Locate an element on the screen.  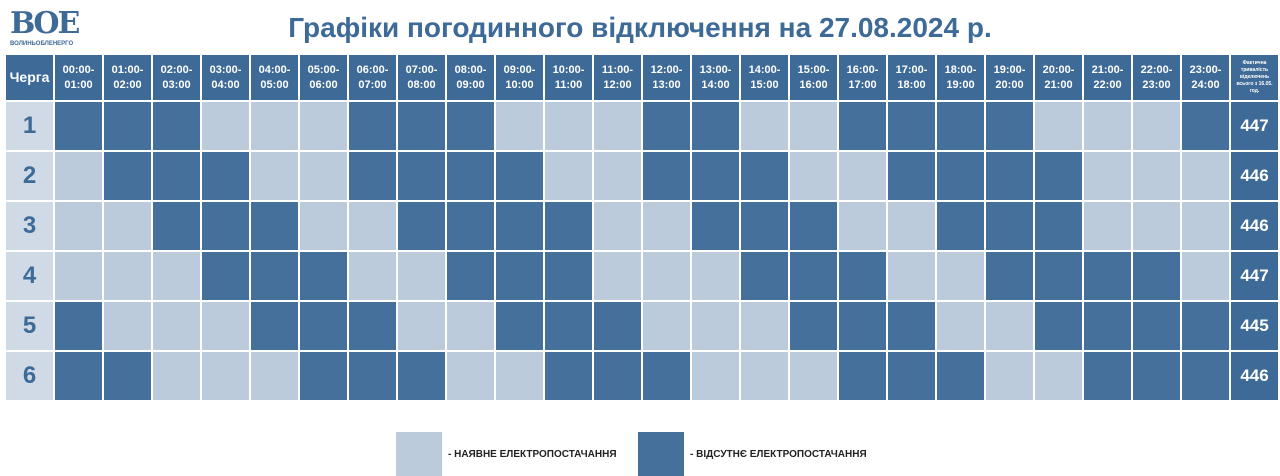
hour-column-header: 06:00-07:00 is located at coordinates (372, 77).